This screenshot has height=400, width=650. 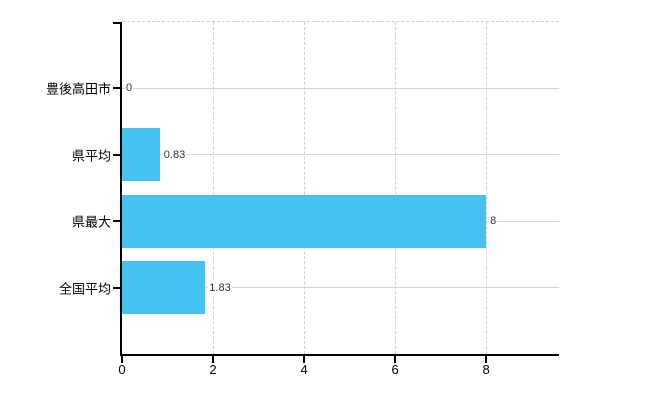 What do you see at coordinates (78, 89) in the screenshot?
I see `y-axis-category-label: 豊後高田市` at bounding box center [78, 89].